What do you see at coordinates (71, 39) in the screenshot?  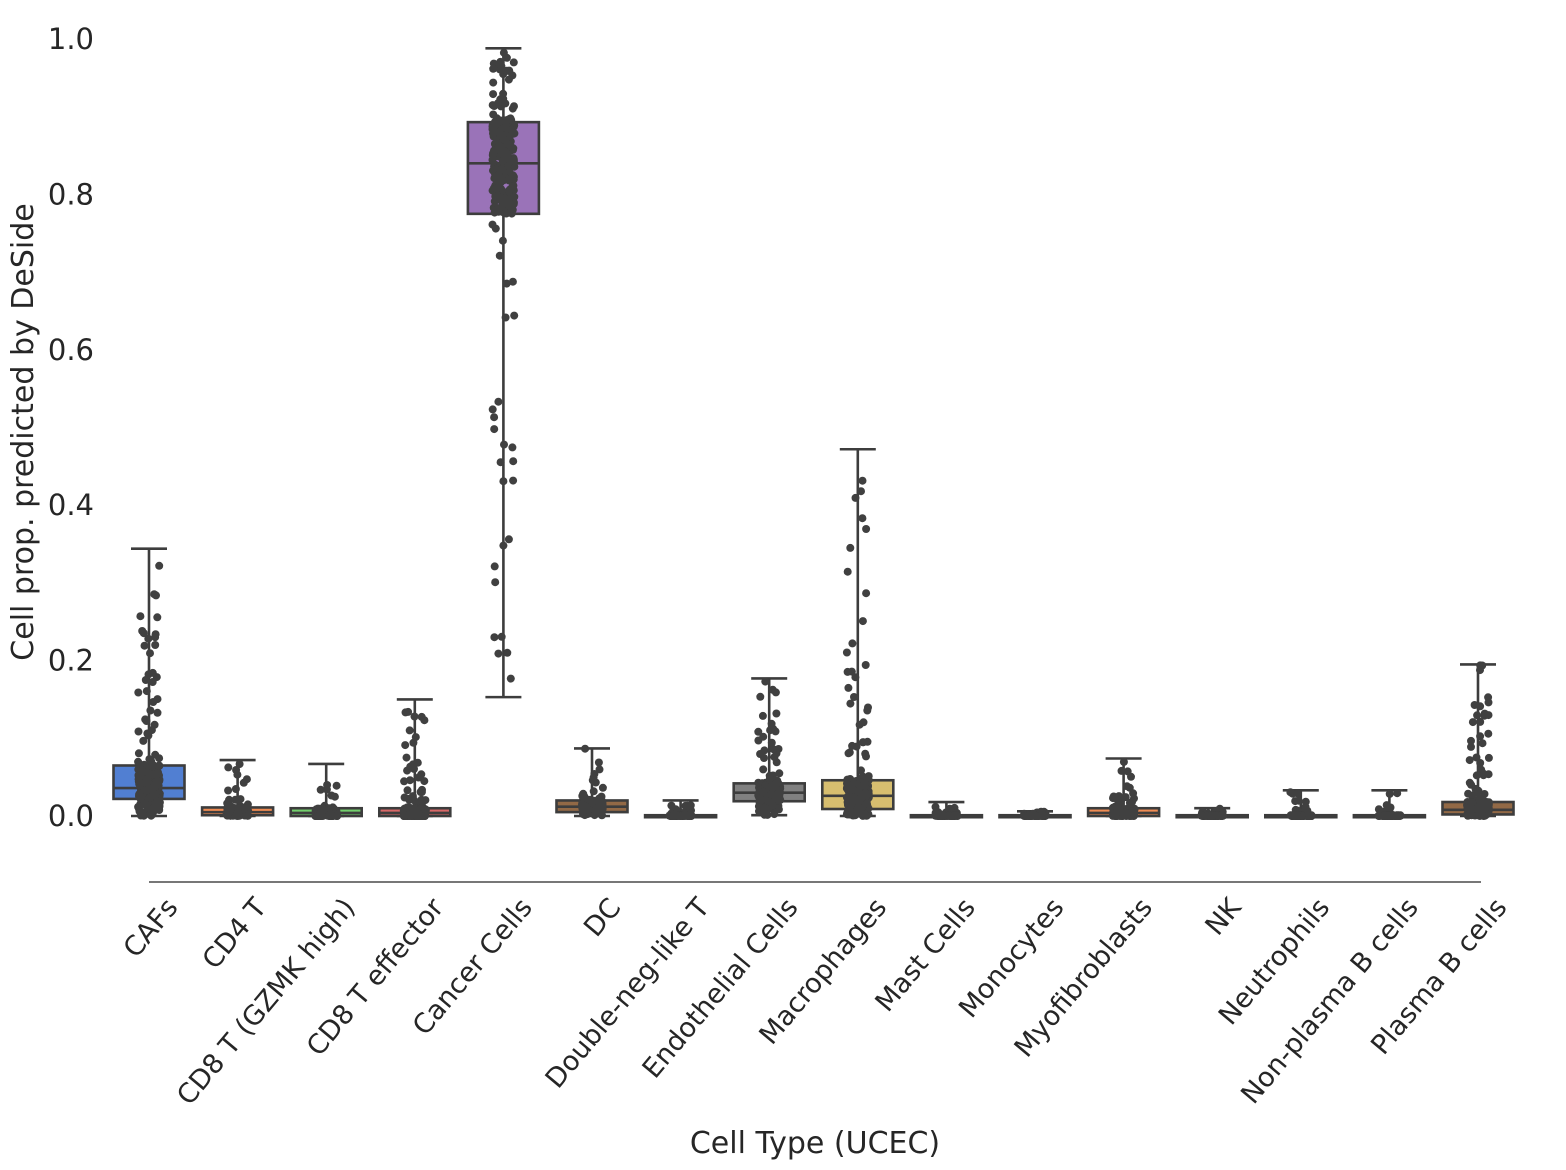 I see `y-tick-label: 1.0` at bounding box center [71, 39].